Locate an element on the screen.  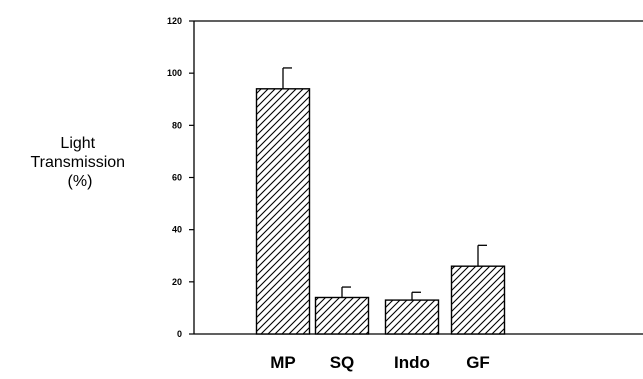
y-axis: 0 20 40 60 80 100 120 is located at coordinates (181, 177).